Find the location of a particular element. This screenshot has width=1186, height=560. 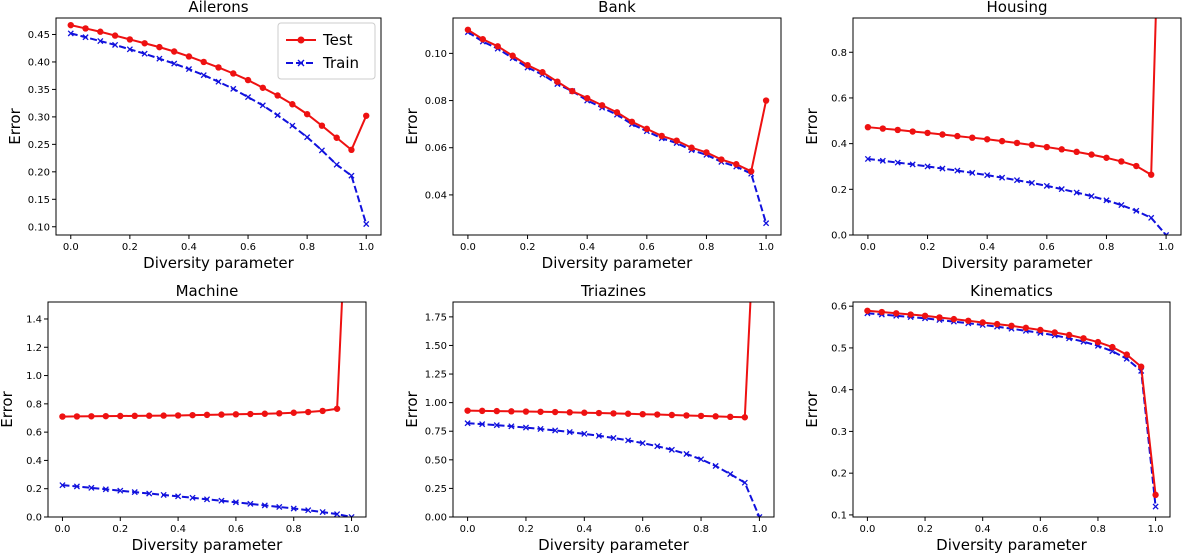

y-tick-label: 0.4 is located at coordinates (839, 144).